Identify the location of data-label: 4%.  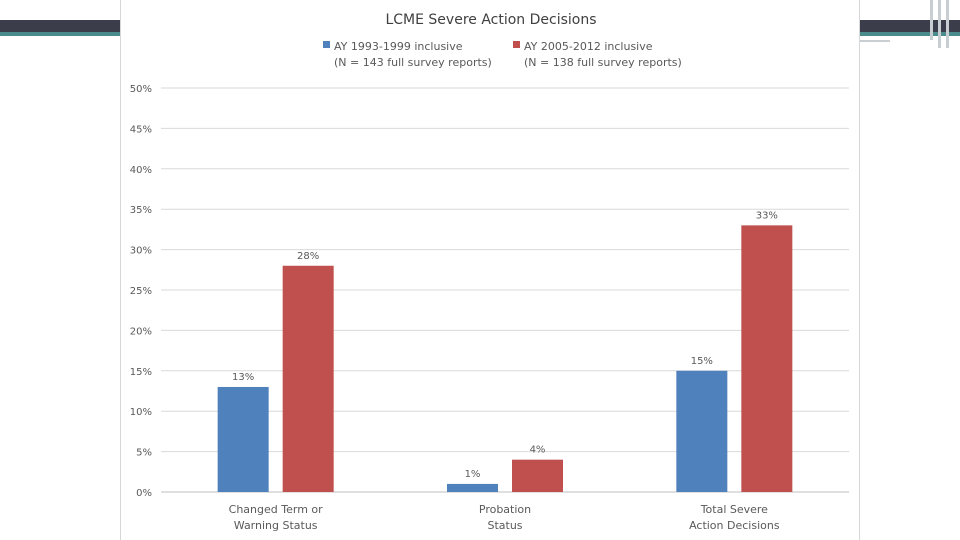
(538, 450).